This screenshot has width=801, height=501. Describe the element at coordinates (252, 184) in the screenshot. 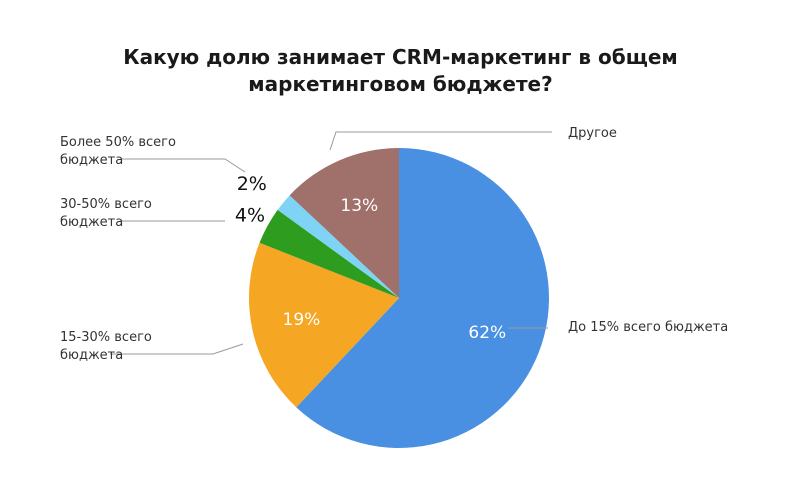

I see `slice-value-label: 2%` at that location.